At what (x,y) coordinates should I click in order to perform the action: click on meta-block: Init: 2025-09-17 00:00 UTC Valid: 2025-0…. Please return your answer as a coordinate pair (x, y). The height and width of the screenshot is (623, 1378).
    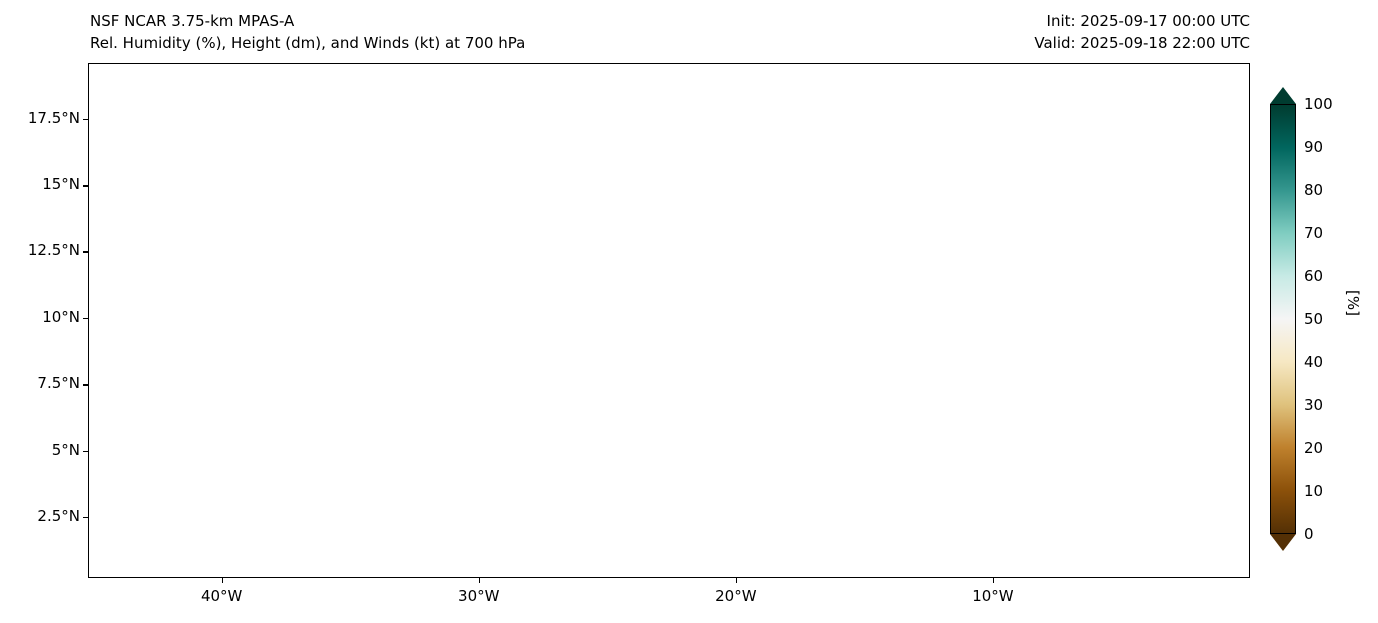
    Looking at the image, I should click on (1142, 32).